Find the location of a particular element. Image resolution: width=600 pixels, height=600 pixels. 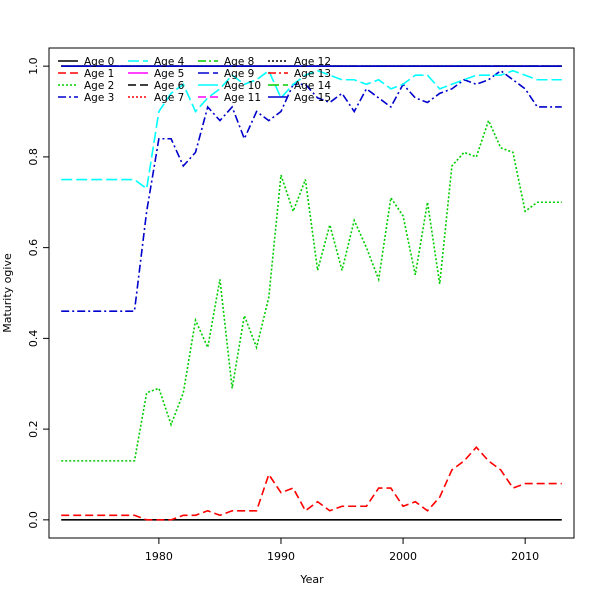

legend-item-age-3: Age 3 is located at coordinates (86, 98).